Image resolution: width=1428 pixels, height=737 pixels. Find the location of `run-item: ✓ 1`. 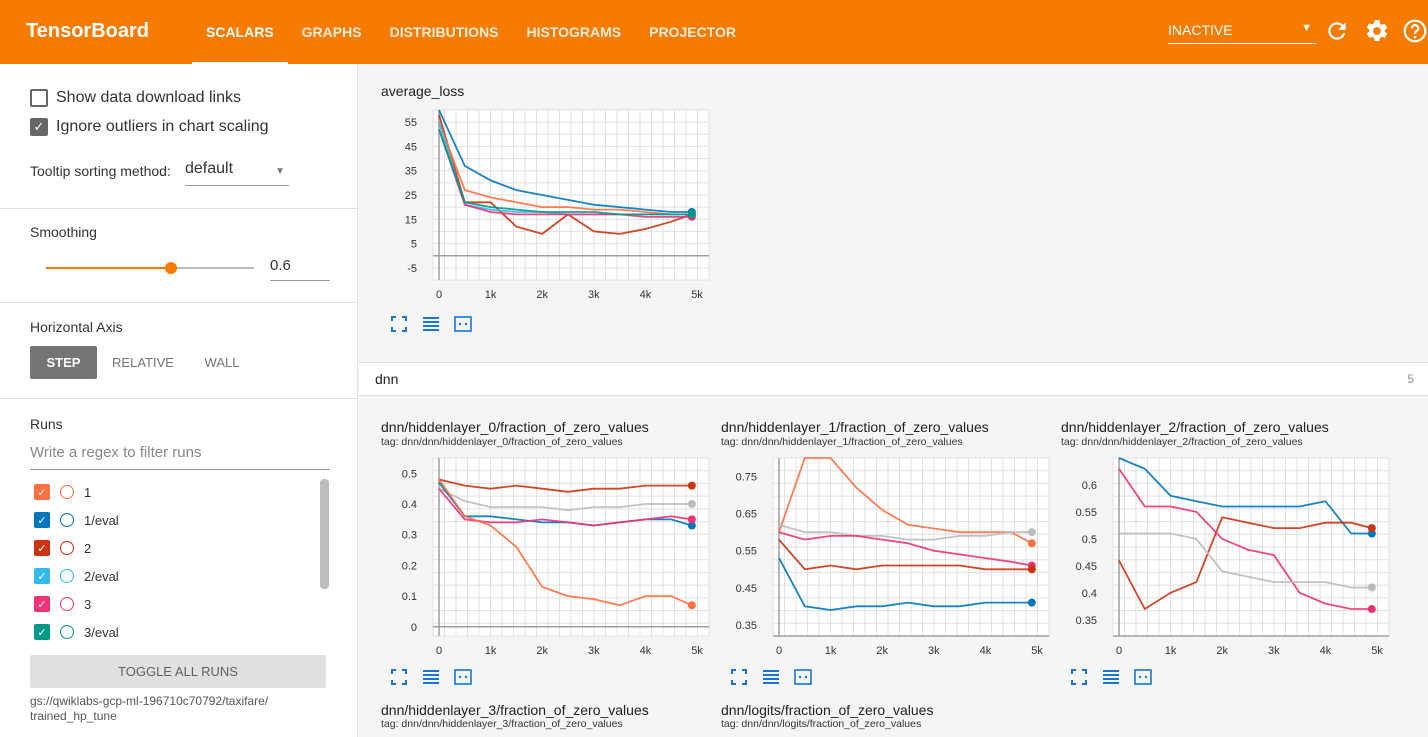

run-item: ✓ 1 is located at coordinates (62, 492).